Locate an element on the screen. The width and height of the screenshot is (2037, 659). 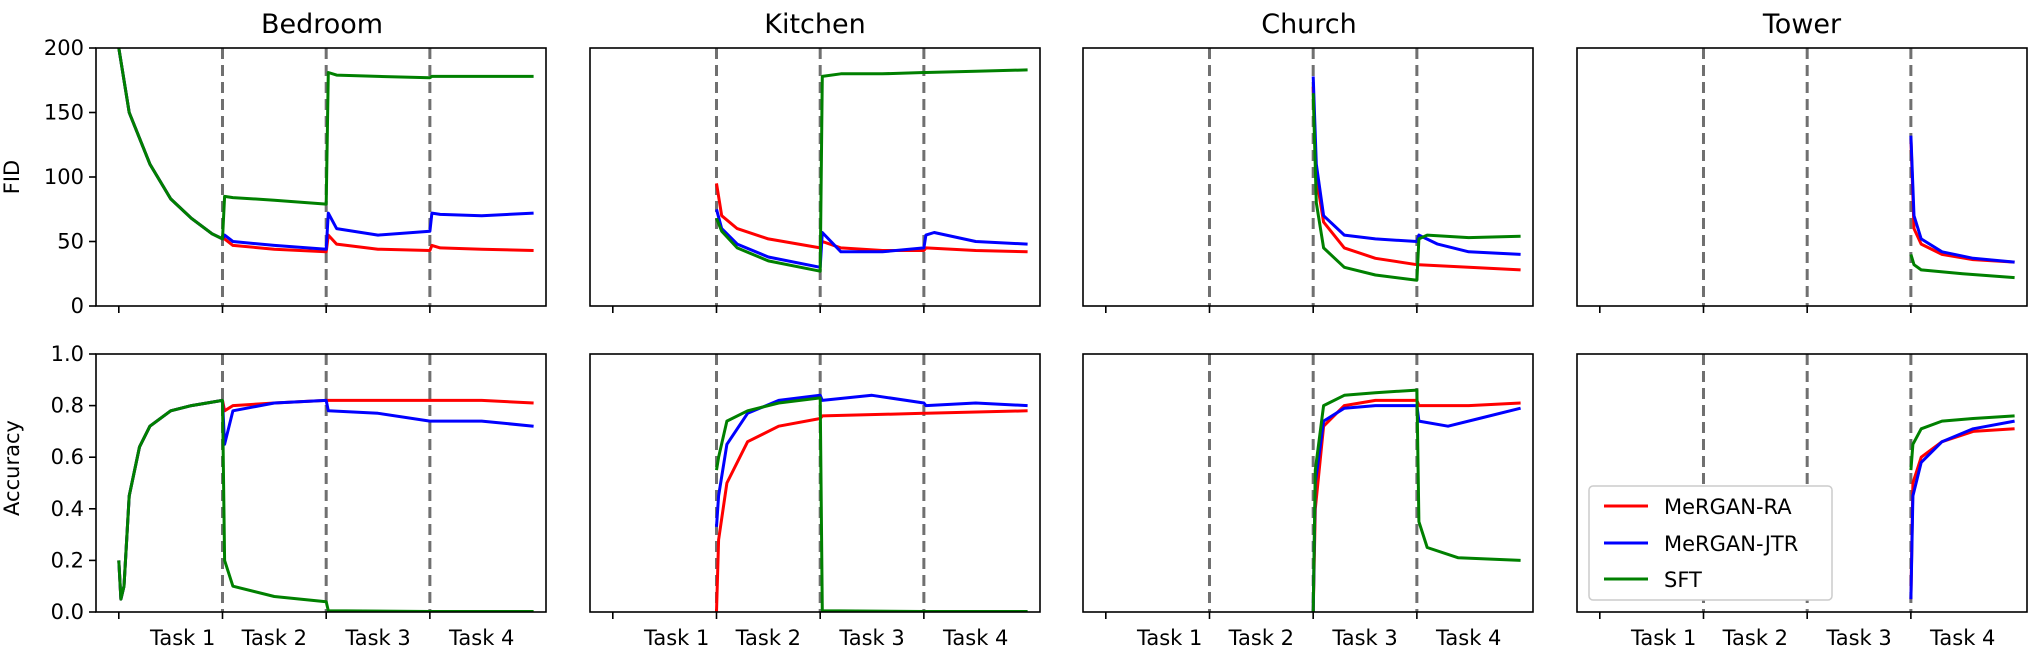
panel-bedroom-fid: 0 50 100 150 200 is located at coordinates (295, 177).